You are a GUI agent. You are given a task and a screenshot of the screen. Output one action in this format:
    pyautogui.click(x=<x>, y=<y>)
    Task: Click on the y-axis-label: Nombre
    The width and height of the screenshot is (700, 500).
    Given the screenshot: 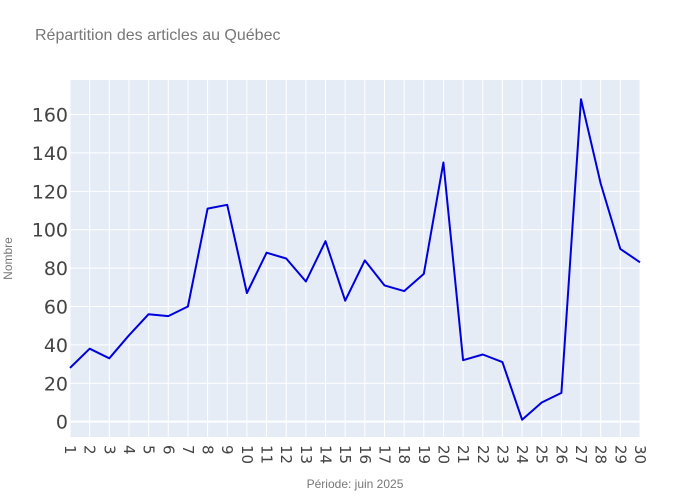 What is the action you would take?
    pyautogui.click(x=8, y=258)
    